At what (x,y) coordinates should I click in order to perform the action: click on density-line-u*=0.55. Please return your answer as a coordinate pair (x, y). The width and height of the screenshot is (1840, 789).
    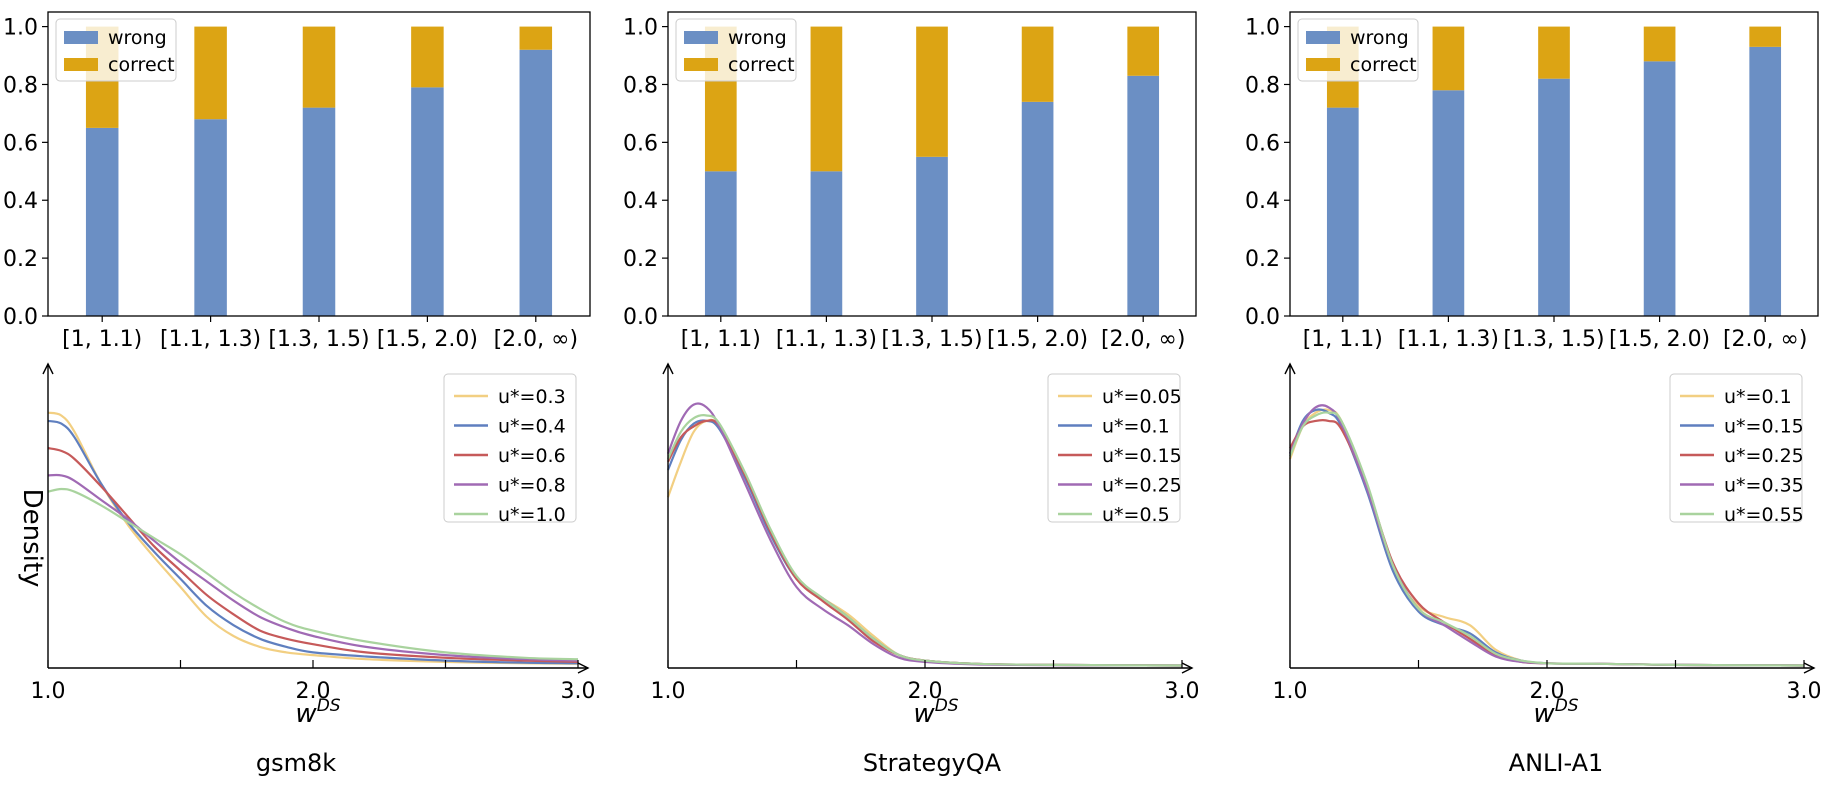
    Looking at the image, I should click on (1546, 539).